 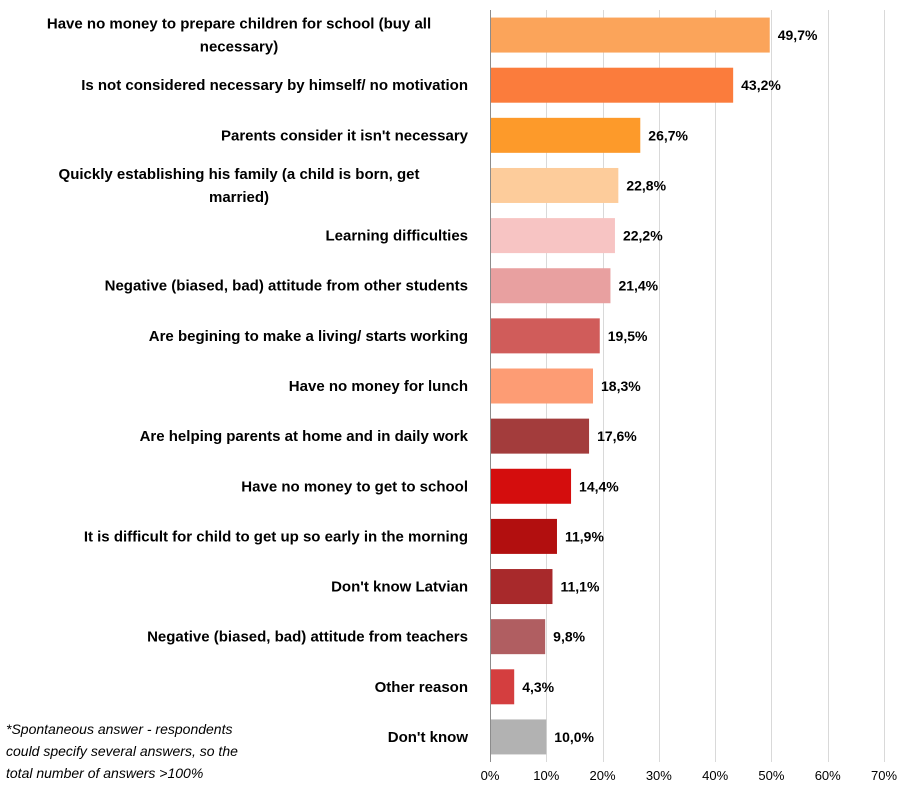 I want to click on category-label: Learning difficulties, so click(x=396, y=236).